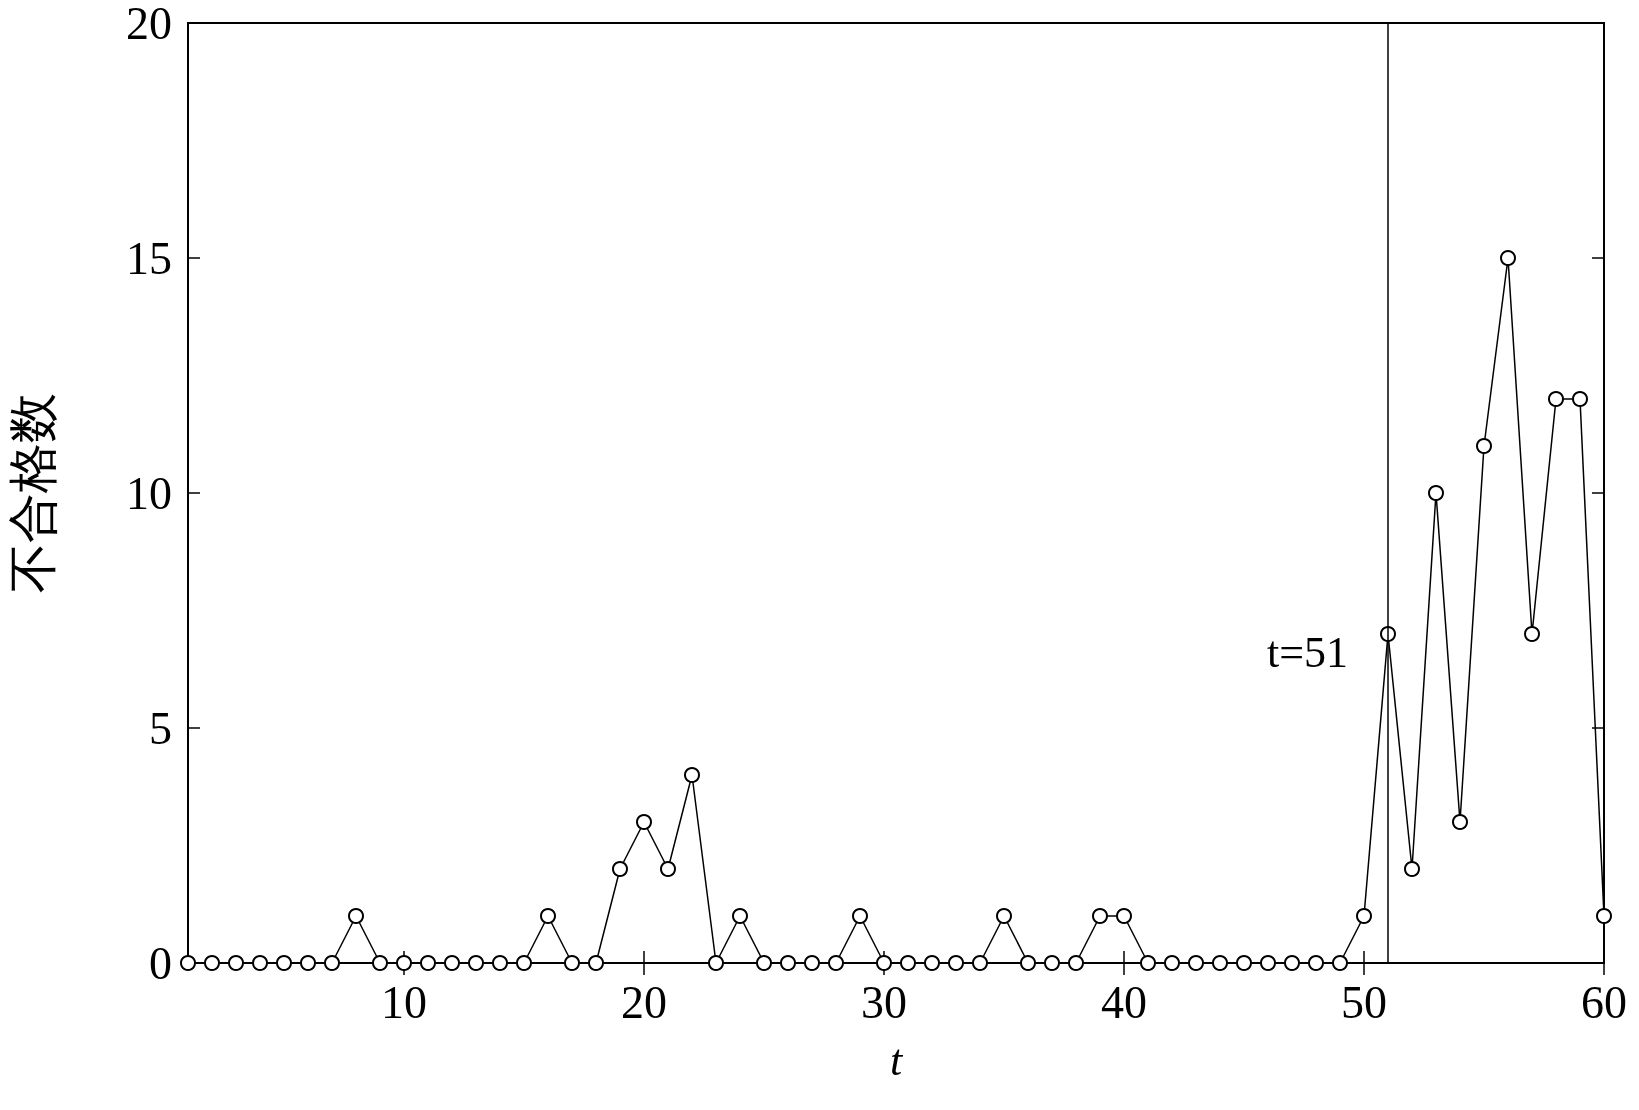  Describe the element at coordinates (896, 1060) in the screenshot. I see `x-axis-title: t` at that location.